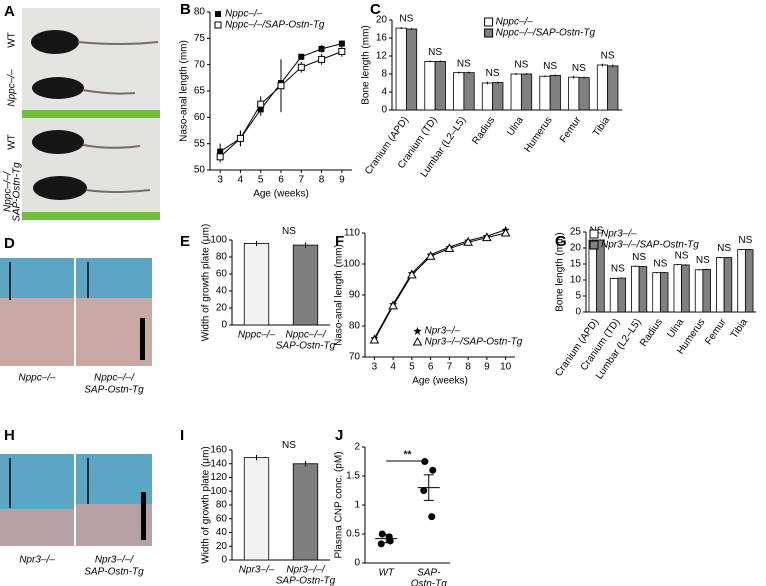 The image size is (766, 586). What do you see at coordinates (429, 573) in the screenshot?
I see `x-tick-label: SAP-` at bounding box center [429, 573].